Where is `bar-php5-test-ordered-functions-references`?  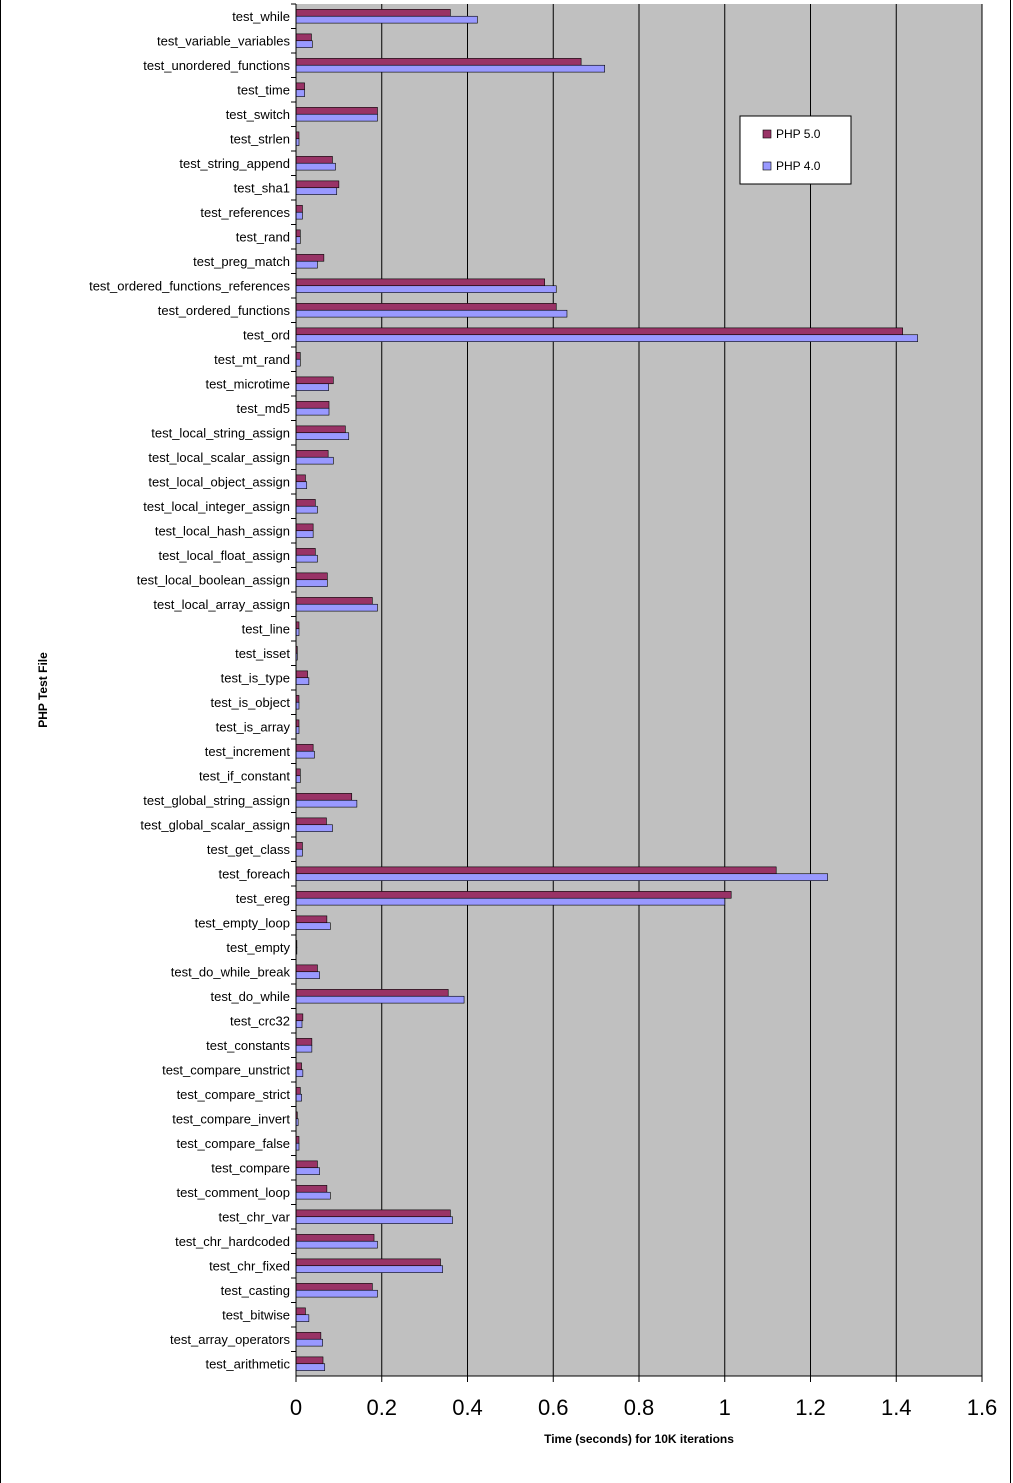
bar-php5-test-ordered-functions-references is located at coordinates (420, 282).